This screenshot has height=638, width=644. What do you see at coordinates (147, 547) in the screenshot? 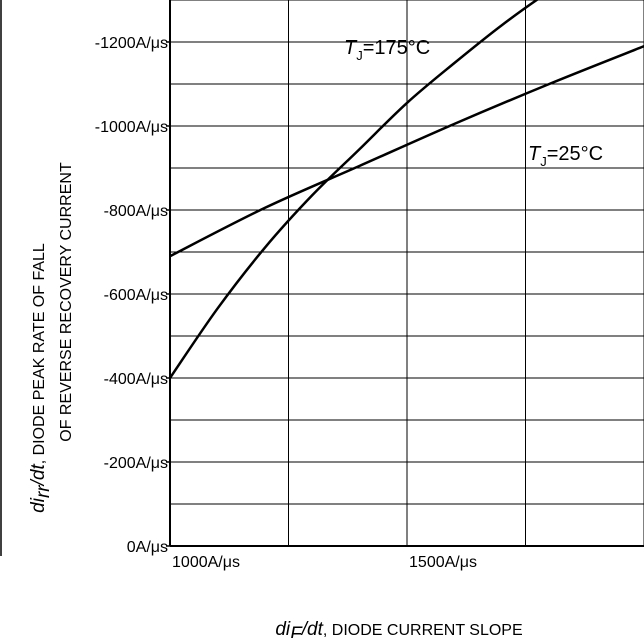
I see `y-tick-label: 0A/μs` at bounding box center [147, 547].